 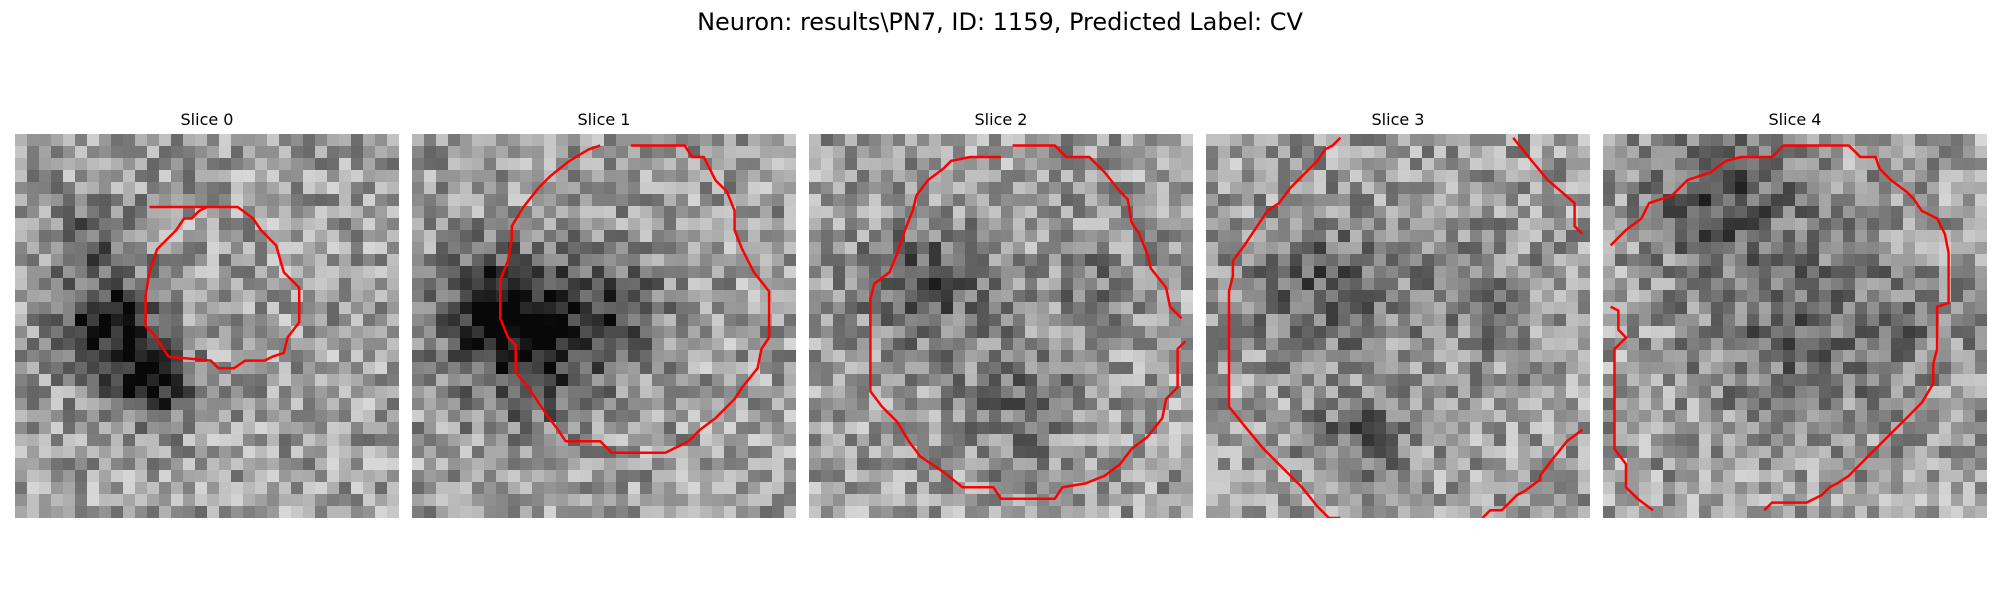 I want to click on slice-panel-3: Slice 3, so click(x=1398, y=120).